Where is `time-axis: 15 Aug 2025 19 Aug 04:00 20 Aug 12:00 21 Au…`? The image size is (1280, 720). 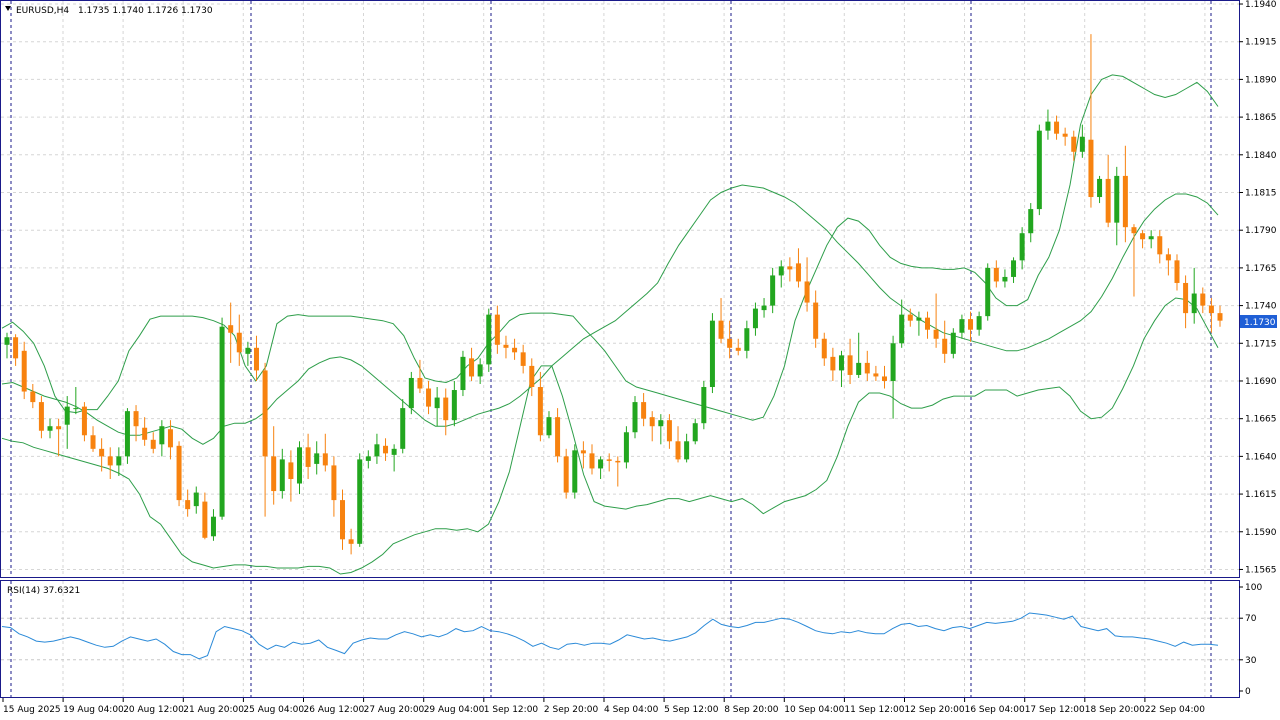
time-axis: 15 Aug 2025 19 Aug 04:00 20 Aug 12:00 21 Au… is located at coordinates (603, 706).